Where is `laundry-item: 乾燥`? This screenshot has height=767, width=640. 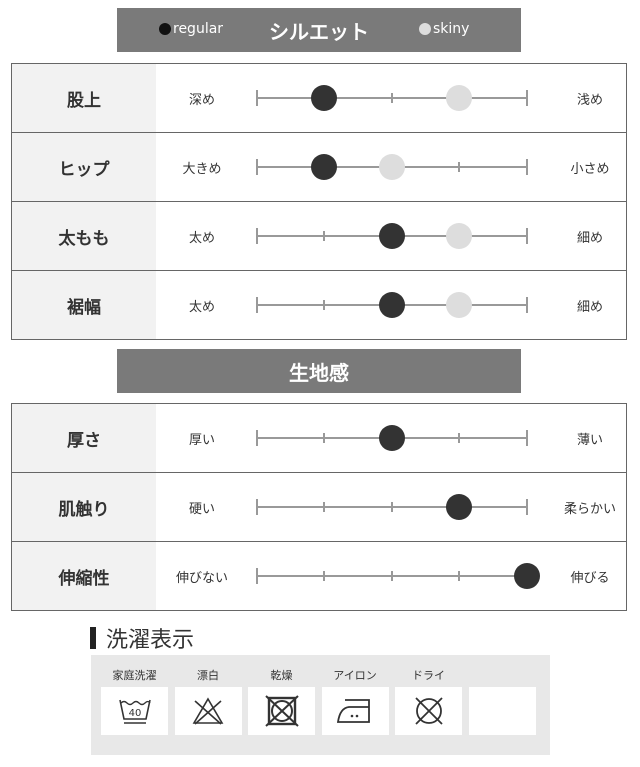
laundry-item: 乾燥 is located at coordinates (281, 700).